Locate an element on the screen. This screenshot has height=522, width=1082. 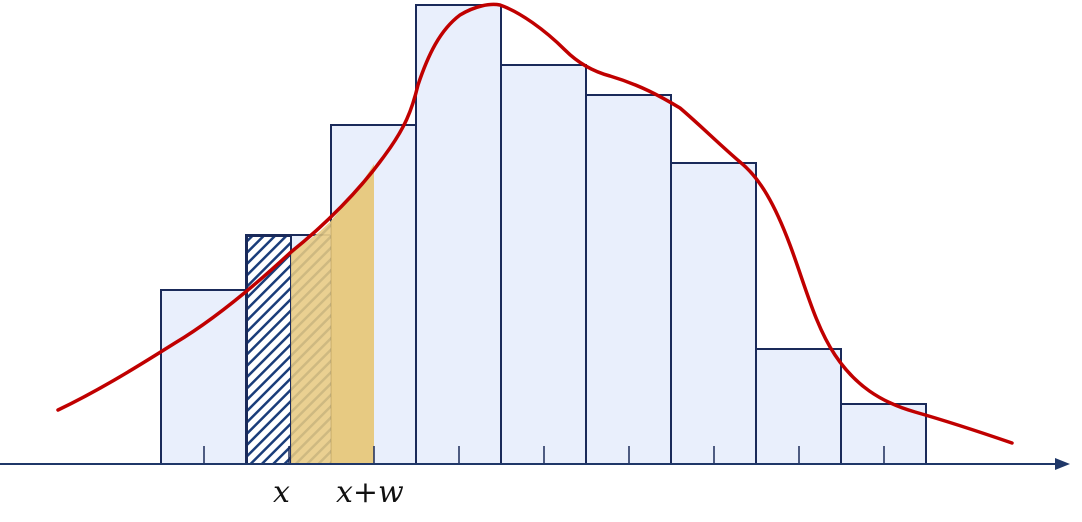
label-x-plus-w: x+w is located at coordinates (370, 492).